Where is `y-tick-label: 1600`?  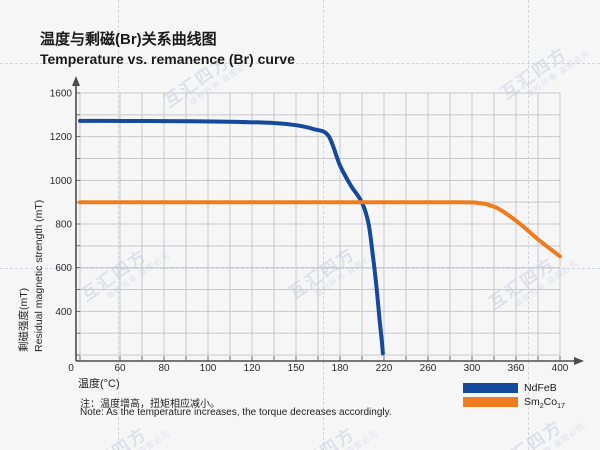
y-tick-label: 1600 is located at coordinates (61, 94).